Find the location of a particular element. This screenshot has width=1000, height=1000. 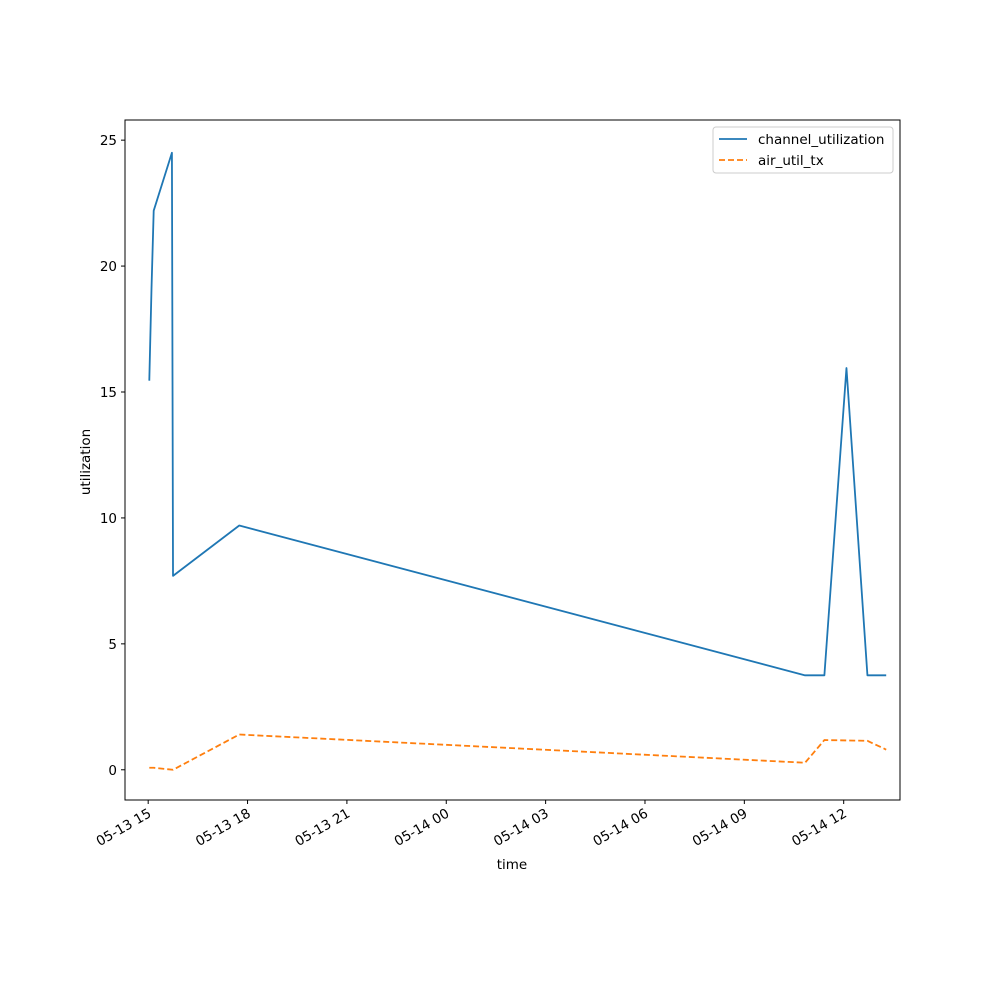

legend-label-air-util-tx: air_util_tx is located at coordinates (791, 161).